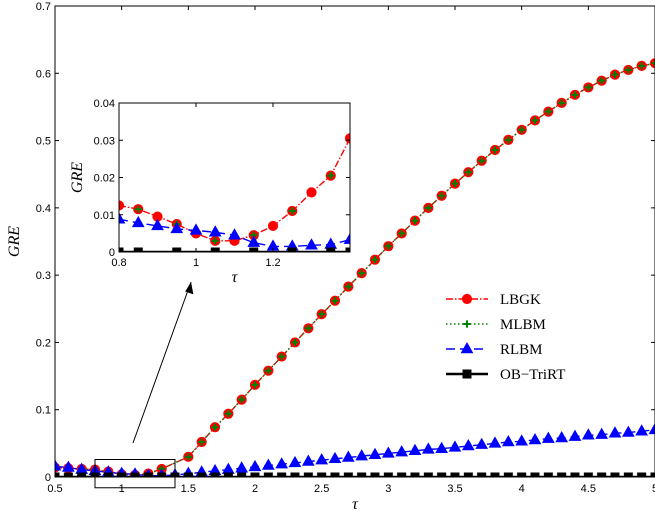  Describe the element at coordinates (43, 276) in the screenshot. I see `main-ytick-label: 0.3` at that location.